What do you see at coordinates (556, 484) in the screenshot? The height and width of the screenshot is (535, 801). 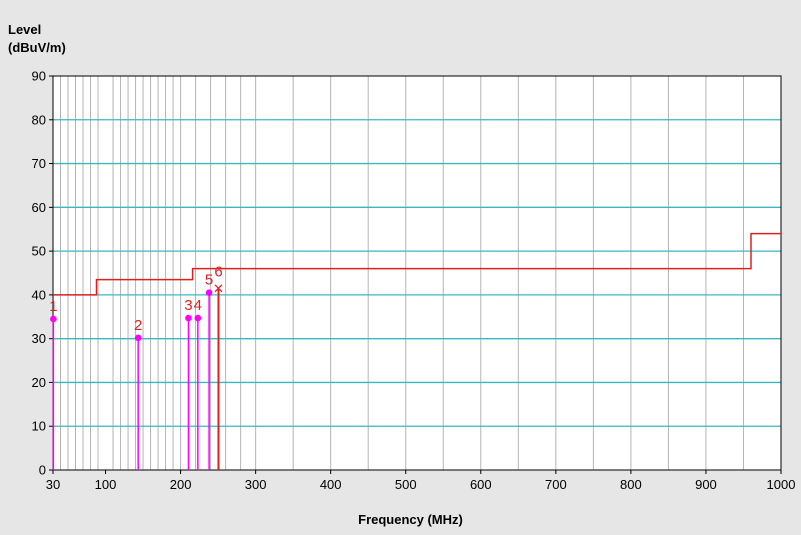 I see `x-tick-label: 700` at bounding box center [556, 484].